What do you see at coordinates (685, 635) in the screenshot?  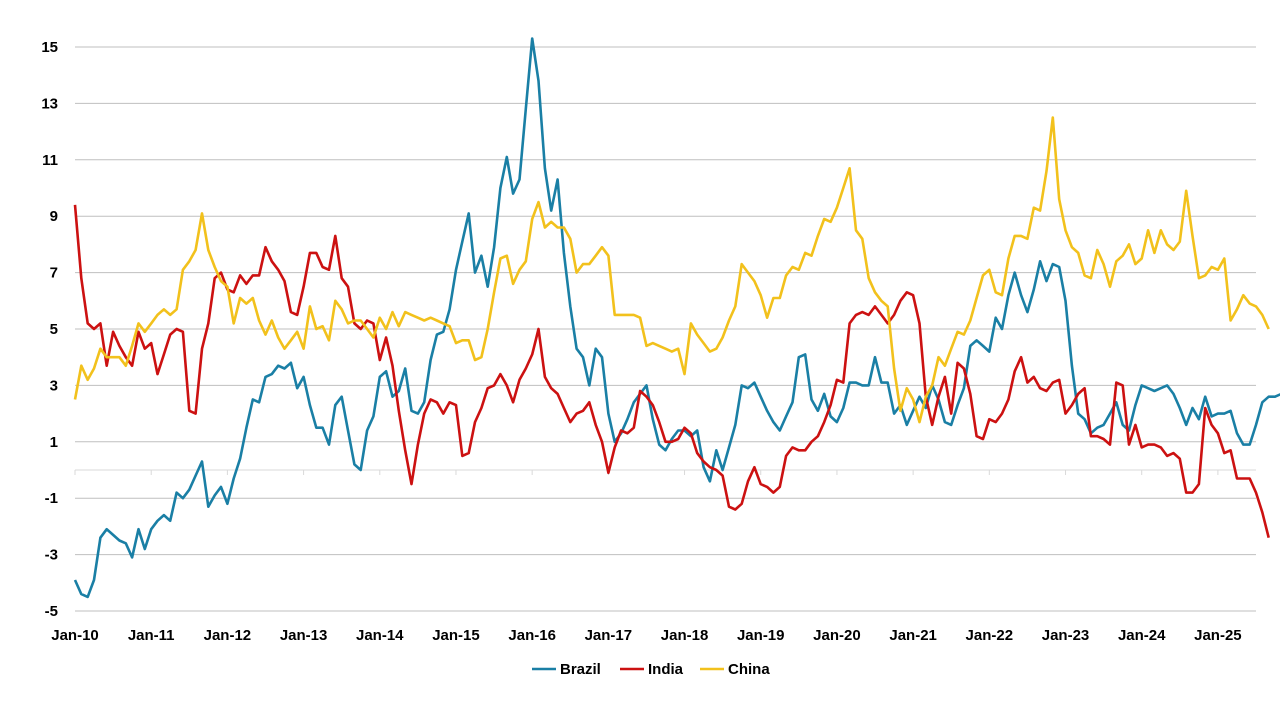 I see `x-tick-label: Jan-18` at bounding box center [685, 635].